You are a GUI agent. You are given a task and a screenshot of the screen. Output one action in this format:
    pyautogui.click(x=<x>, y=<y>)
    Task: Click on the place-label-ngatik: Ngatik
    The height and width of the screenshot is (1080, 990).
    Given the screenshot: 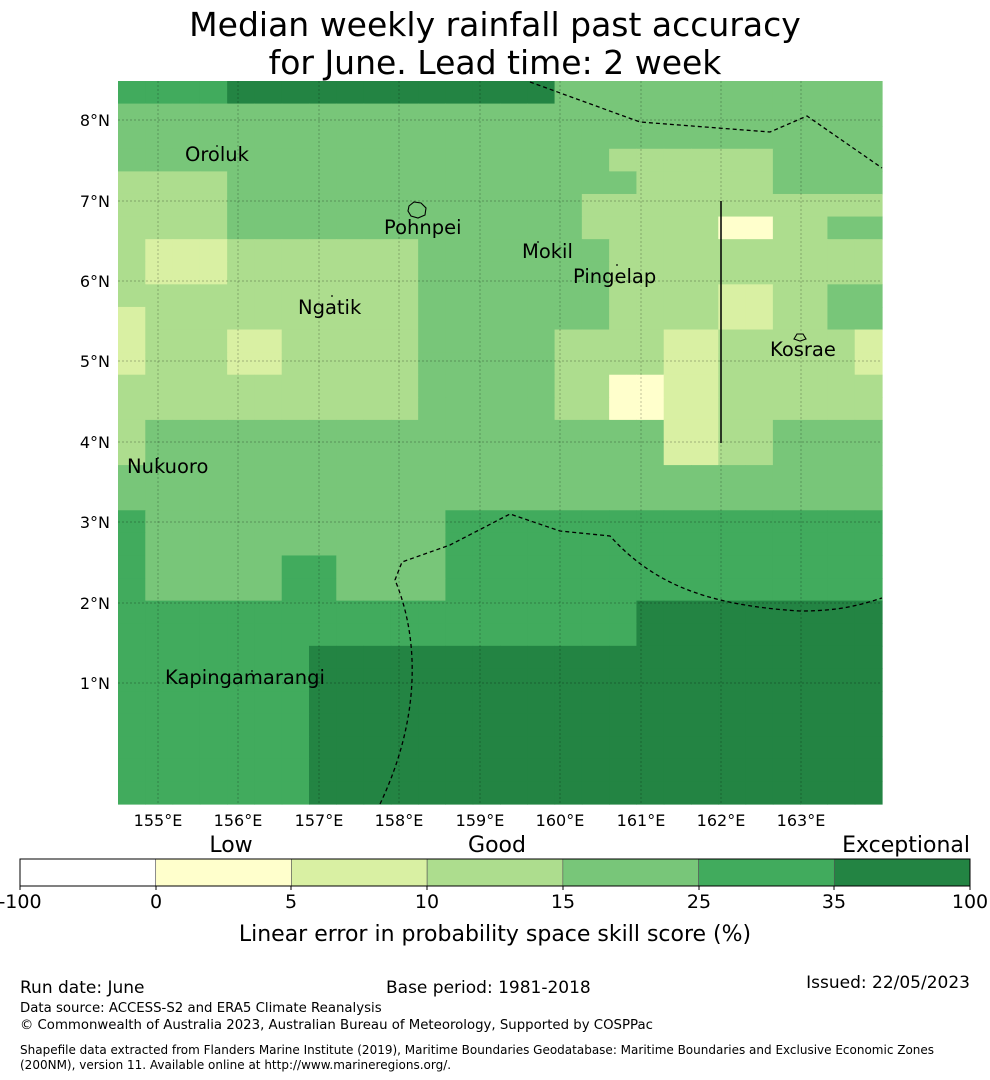 What is the action you would take?
    pyautogui.click(x=330, y=307)
    